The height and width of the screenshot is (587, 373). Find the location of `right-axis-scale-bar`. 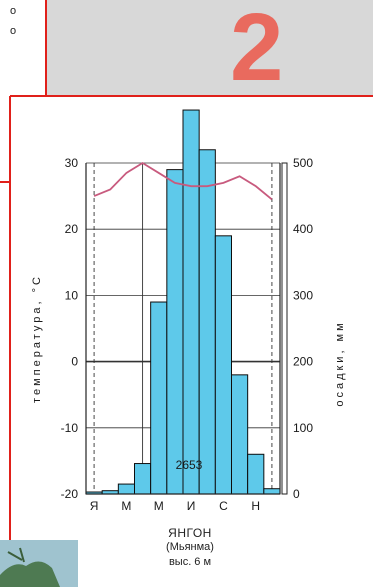

right-axis-scale-bar is located at coordinates (284, 328).